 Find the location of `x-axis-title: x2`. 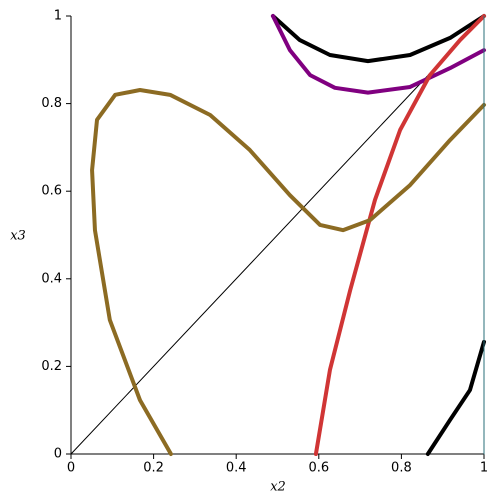

x-axis-title: x2 is located at coordinates (278, 487).